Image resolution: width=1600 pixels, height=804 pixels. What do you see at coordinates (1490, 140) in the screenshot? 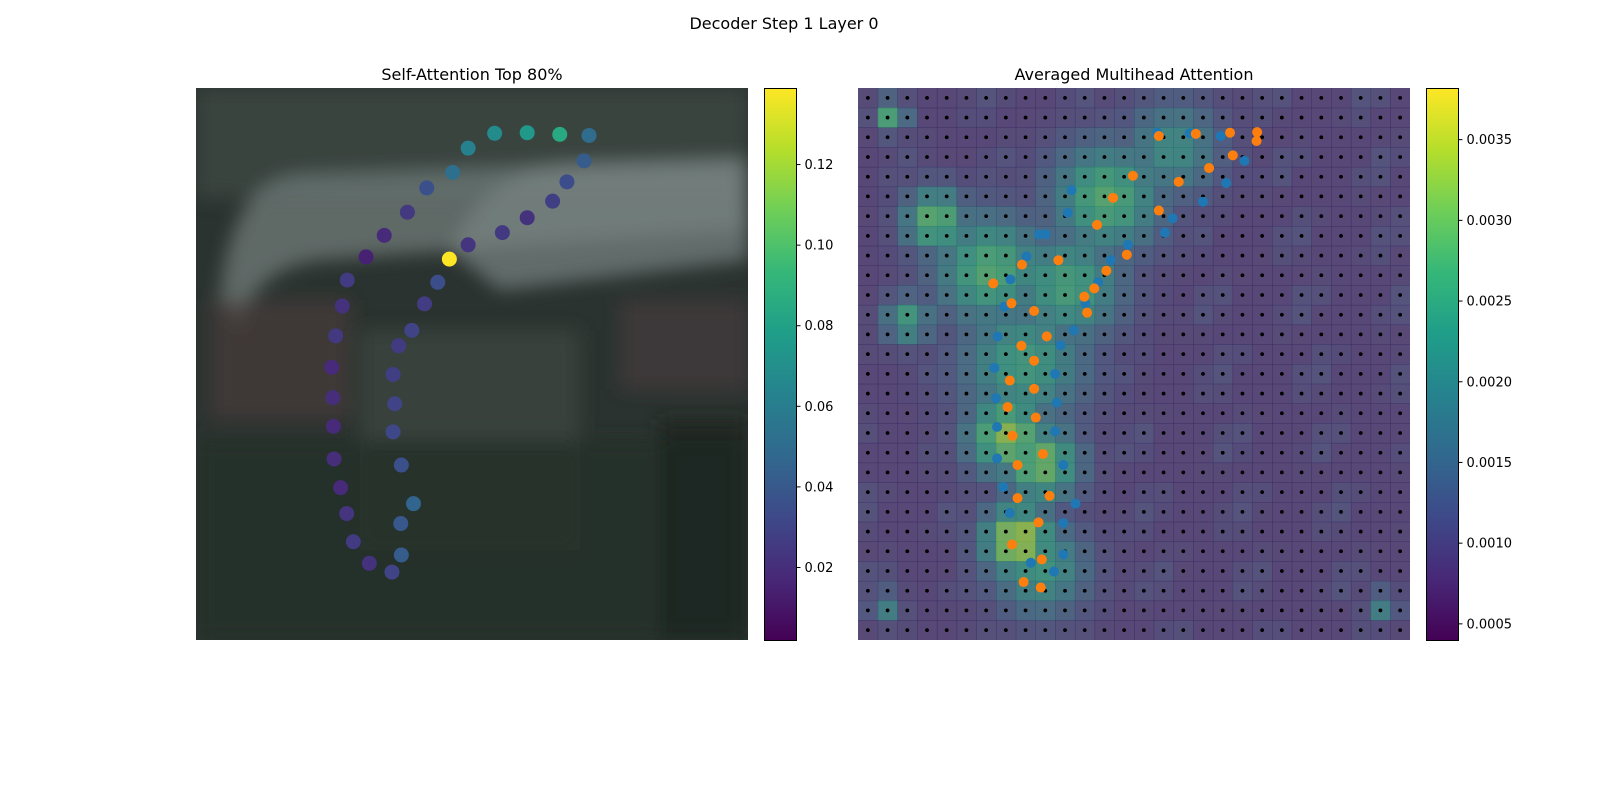
I see `colorbar-tick-label: 0.0035` at bounding box center [1490, 140].